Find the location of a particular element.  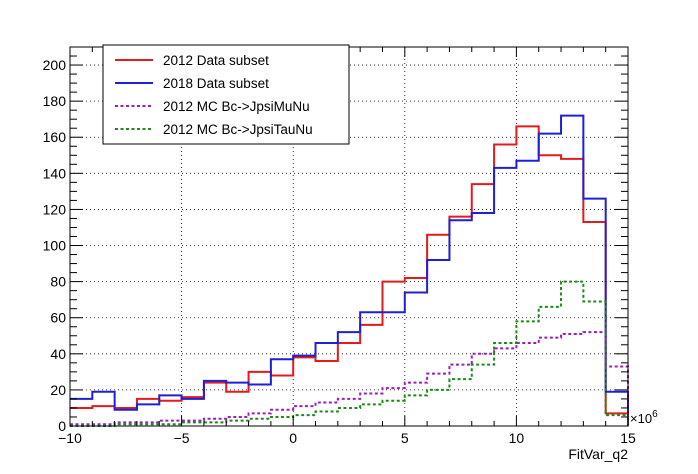

y-tick-label: 180 is located at coordinates (55, 101).